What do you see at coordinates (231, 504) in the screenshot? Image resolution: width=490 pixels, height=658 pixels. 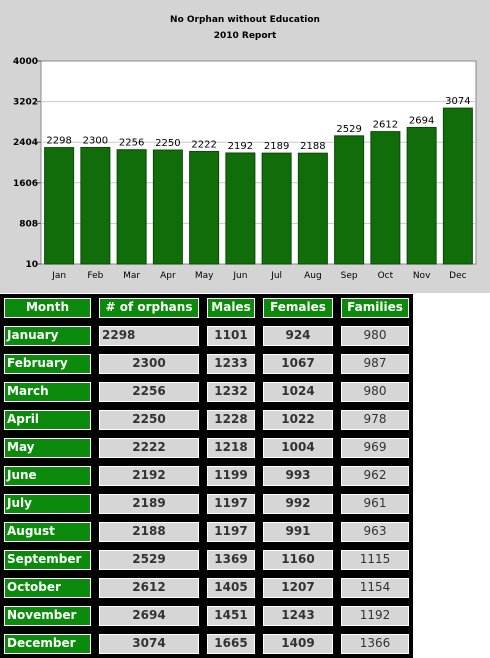 I see `cell-males-value: 1197` at bounding box center [231, 504].